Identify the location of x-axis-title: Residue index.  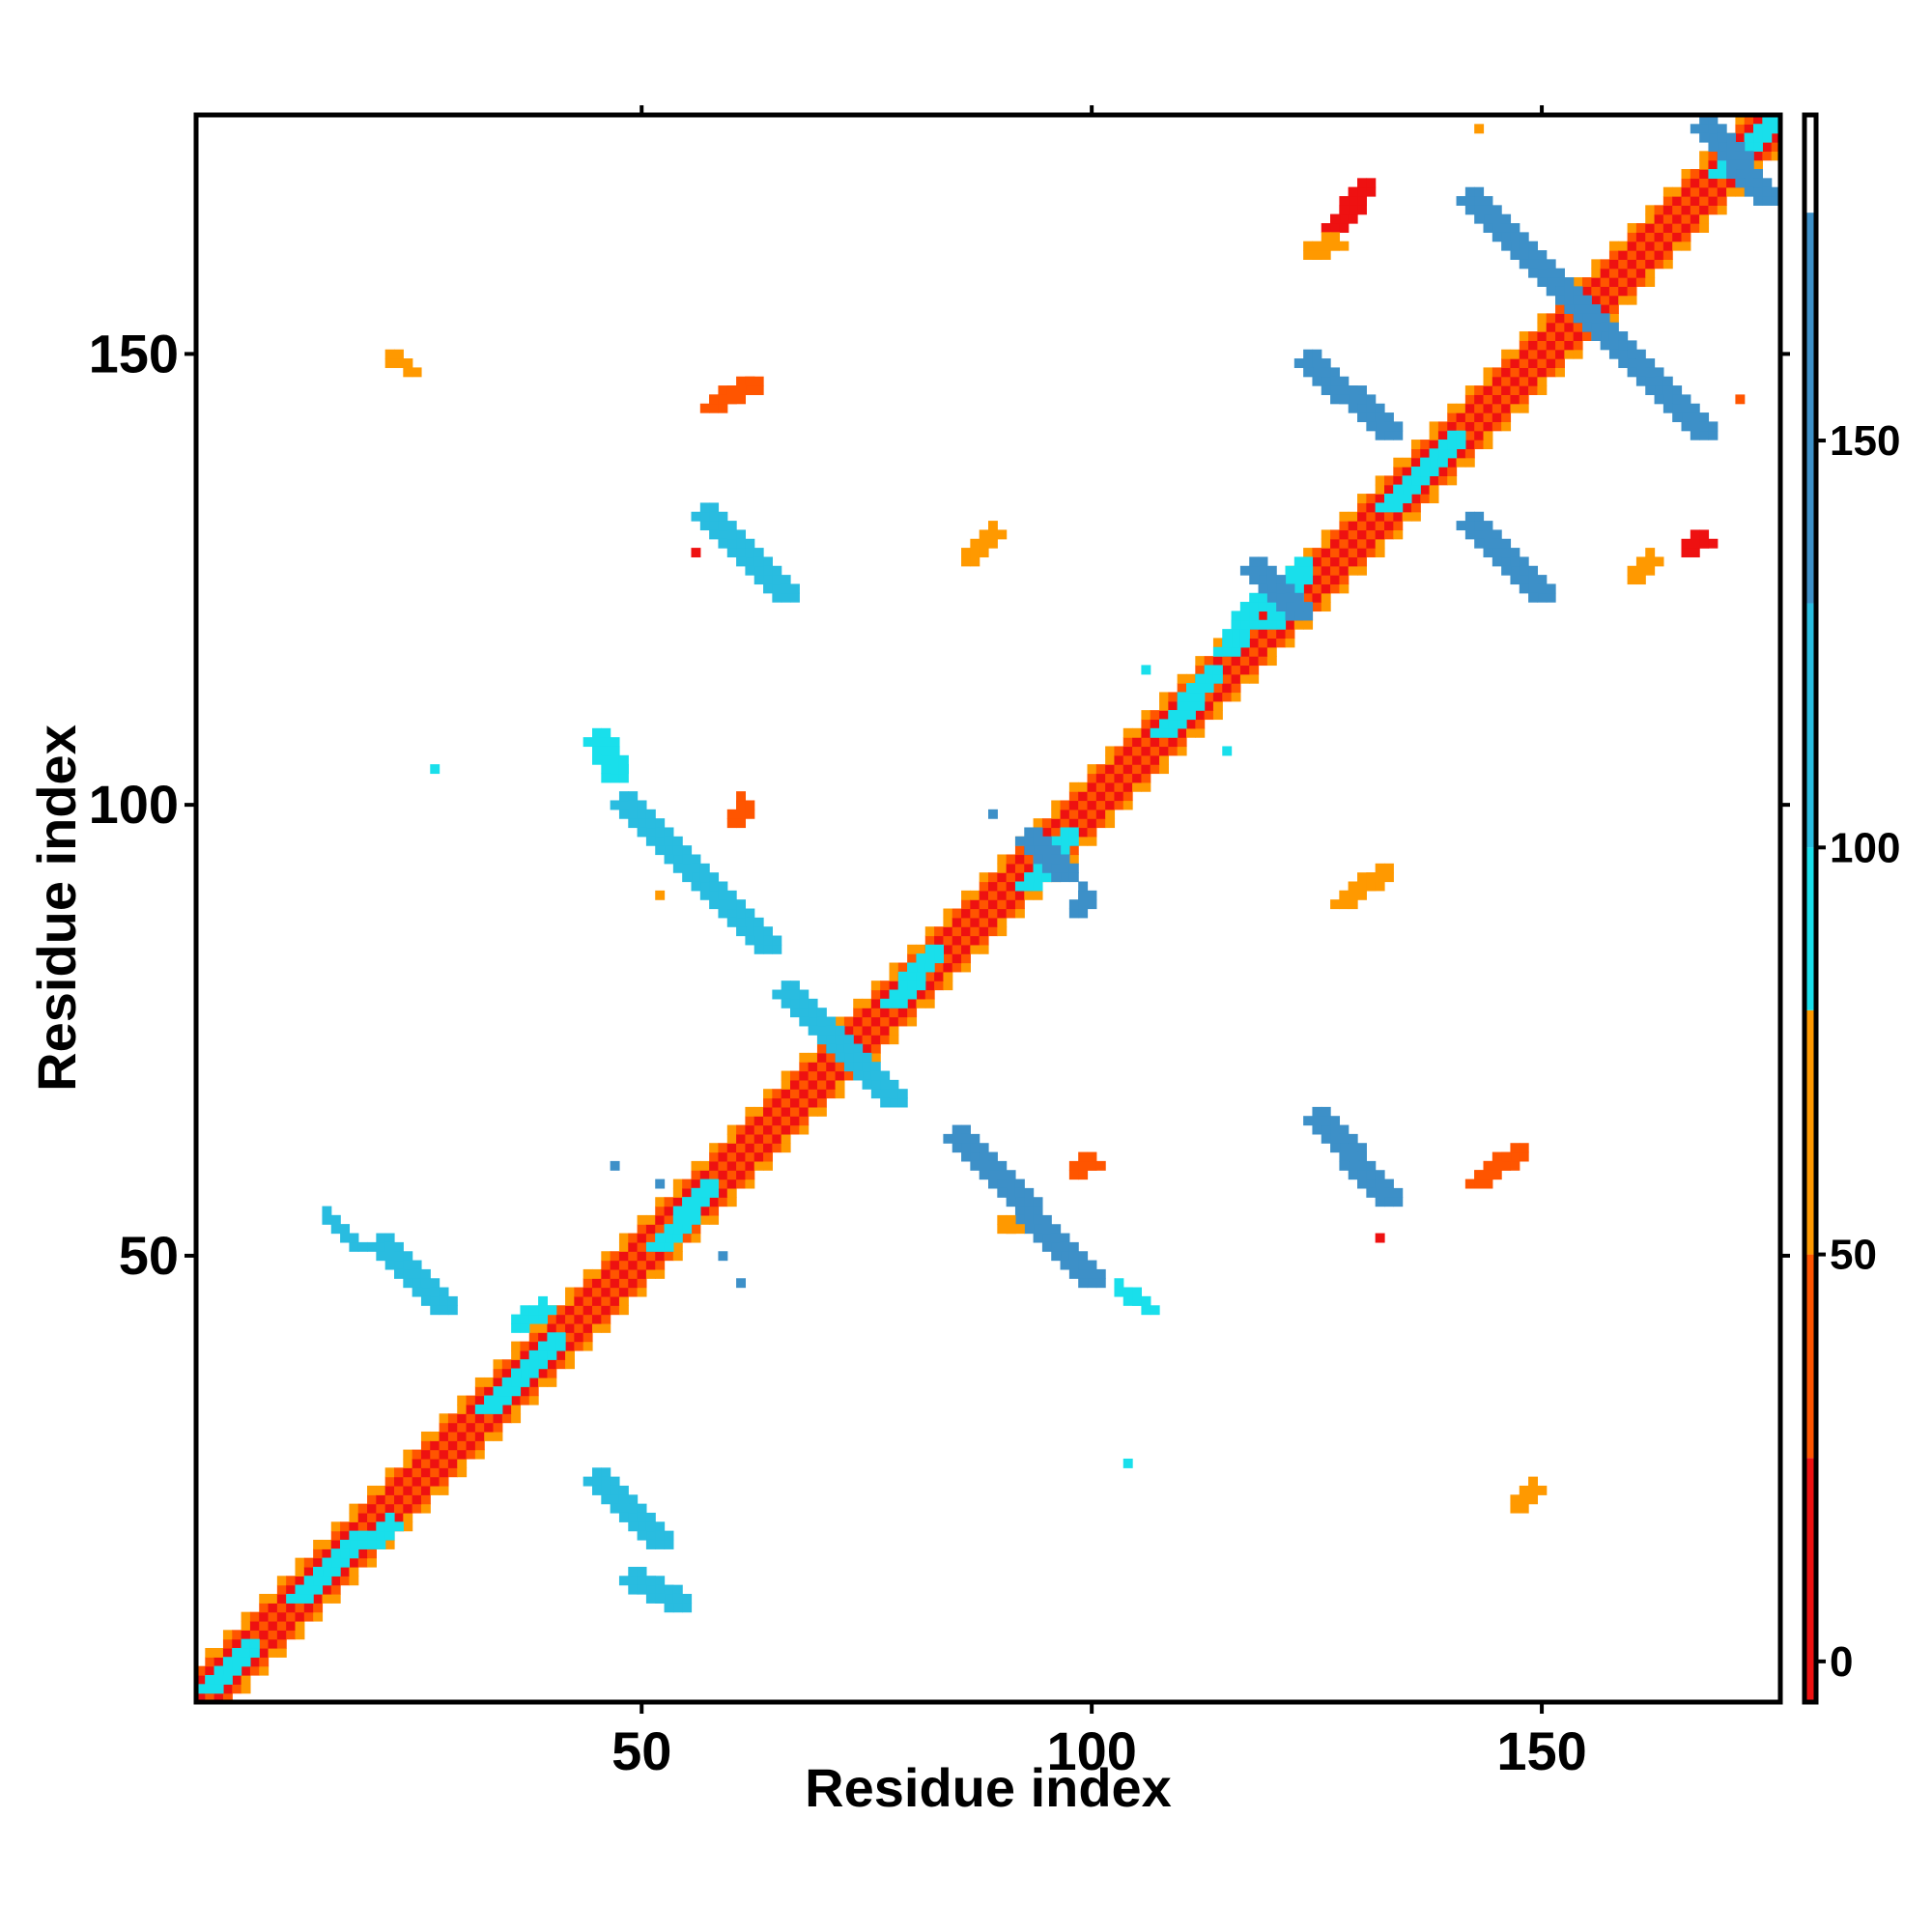
(988, 1787).